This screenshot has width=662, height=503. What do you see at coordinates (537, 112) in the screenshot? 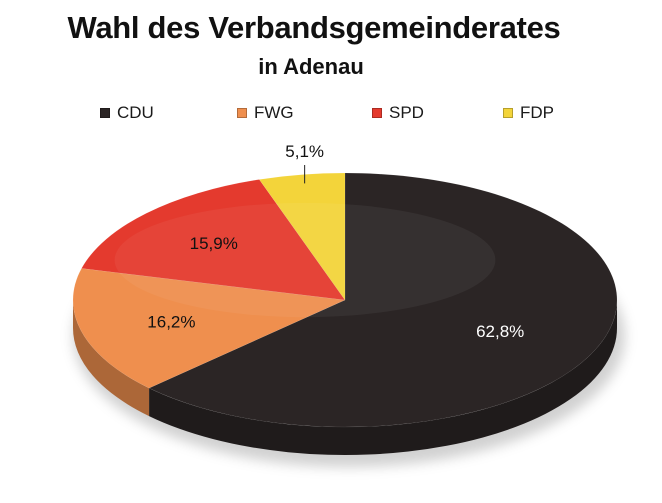
I see `legend-label-fdp: FDP` at bounding box center [537, 112].